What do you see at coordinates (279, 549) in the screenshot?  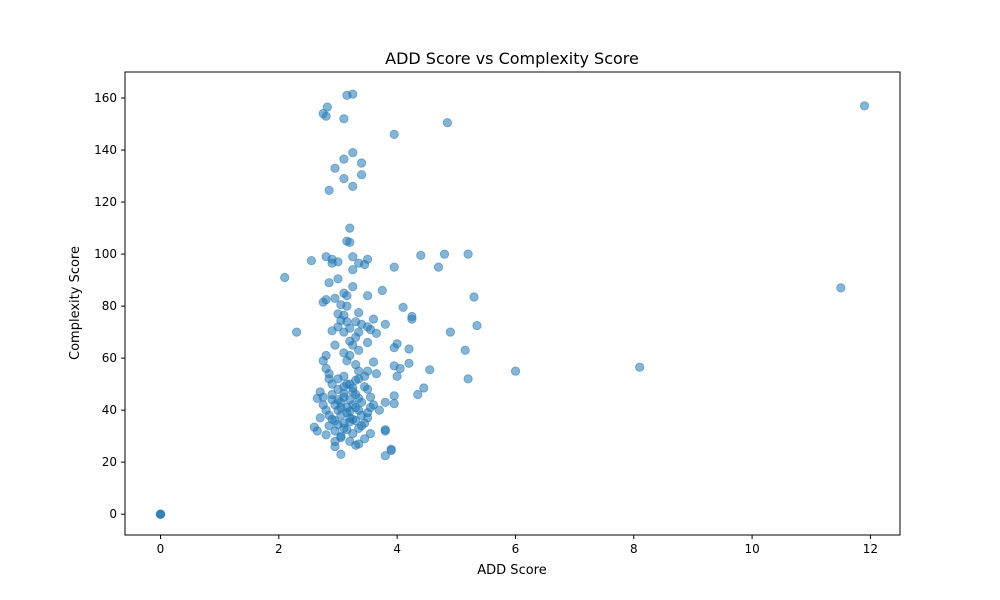 I see `x-tick-label: 2` at bounding box center [279, 549].